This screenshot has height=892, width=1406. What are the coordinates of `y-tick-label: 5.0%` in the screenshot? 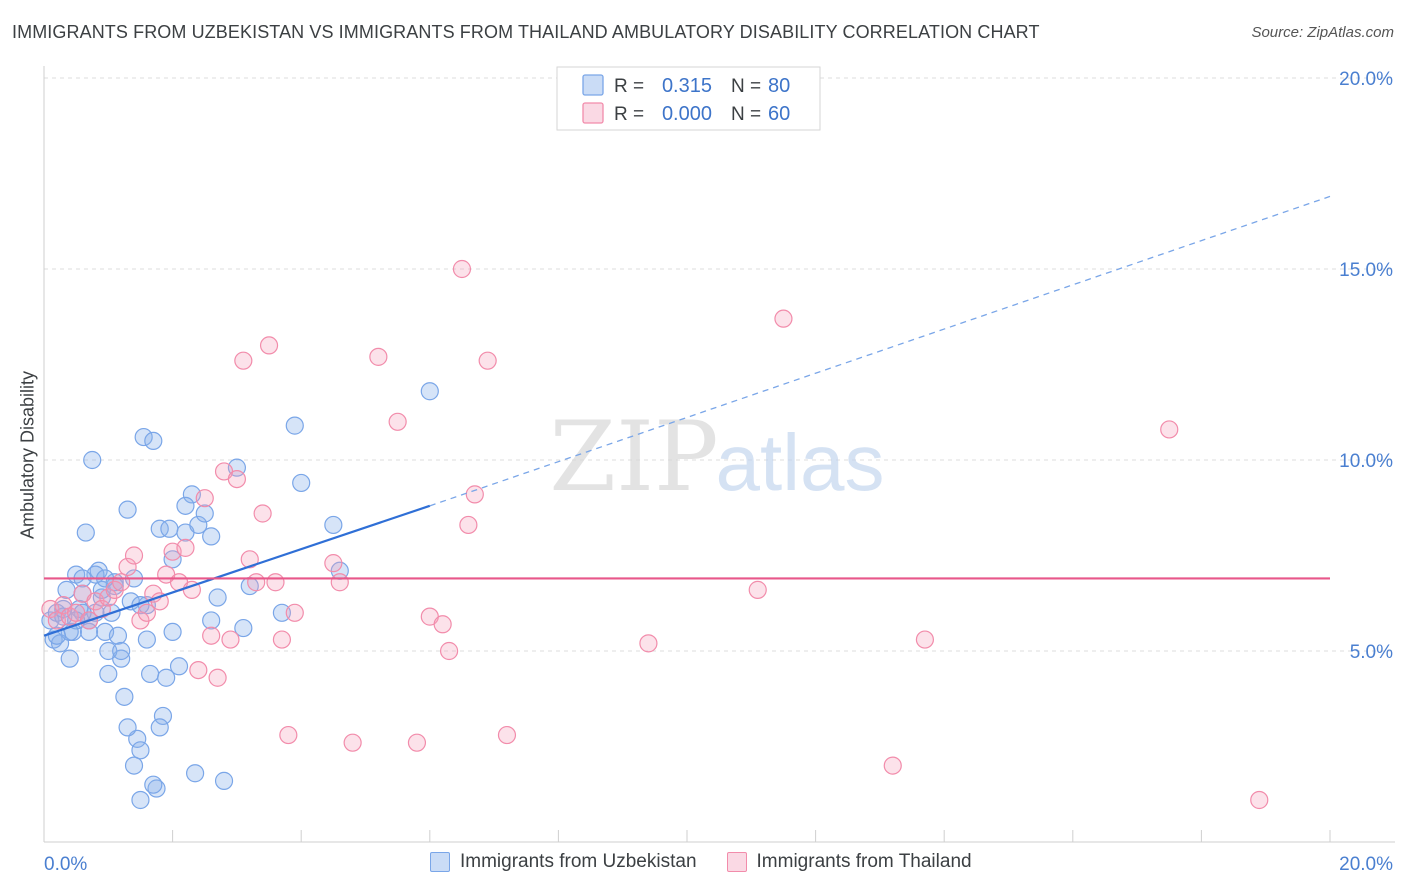 It's located at (1371, 652).